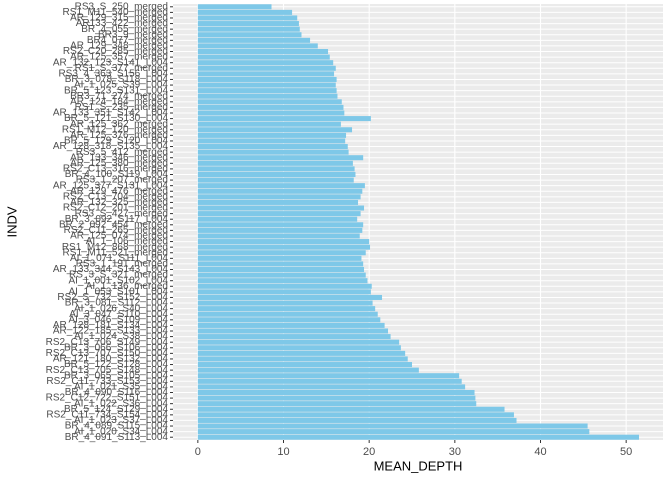 This screenshot has width=672, height=480. What do you see at coordinates (113, 224) in the screenshot?
I see `y-tick-label: BR_2_092_454_merged` at bounding box center [113, 224].